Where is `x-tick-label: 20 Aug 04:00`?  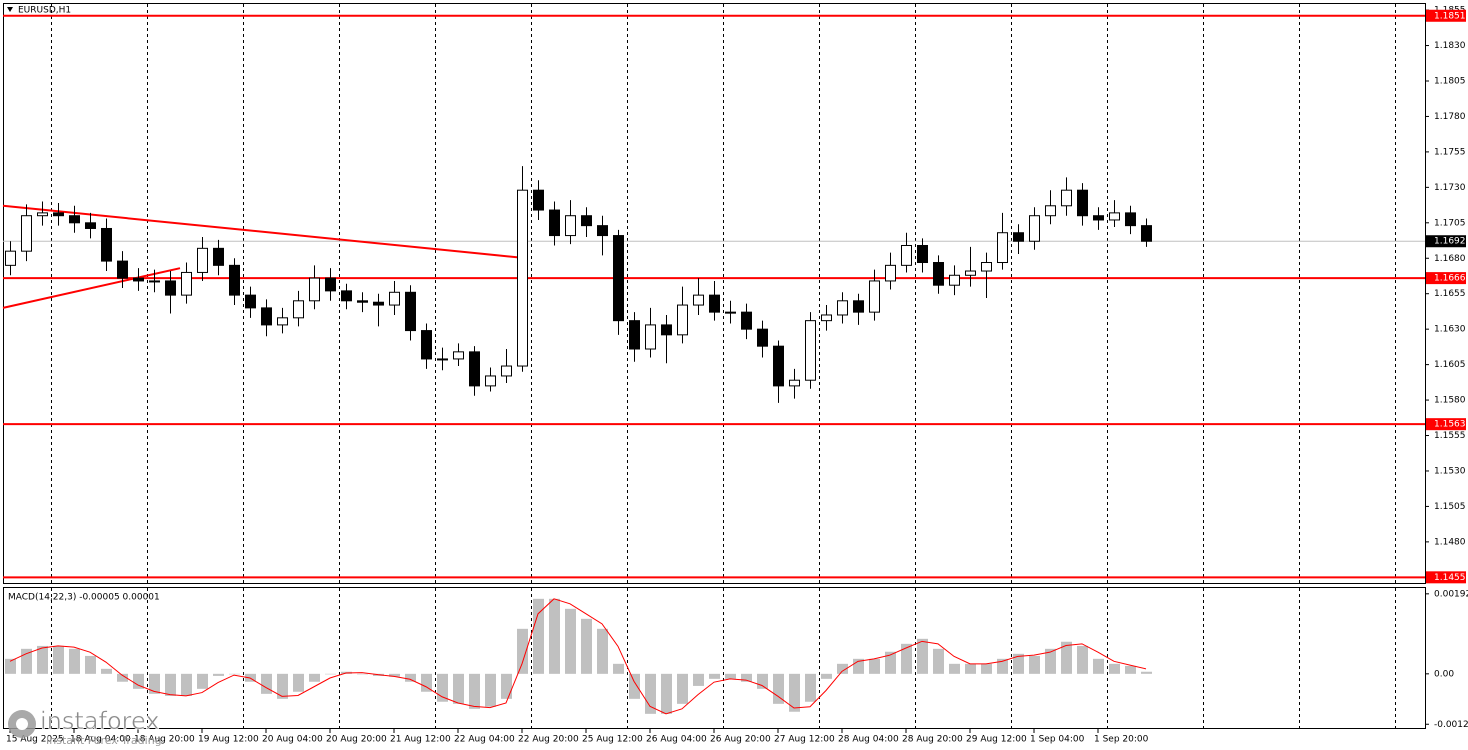 x-tick-label: 20 Aug 04:00 is located at coordinates (292, 740).